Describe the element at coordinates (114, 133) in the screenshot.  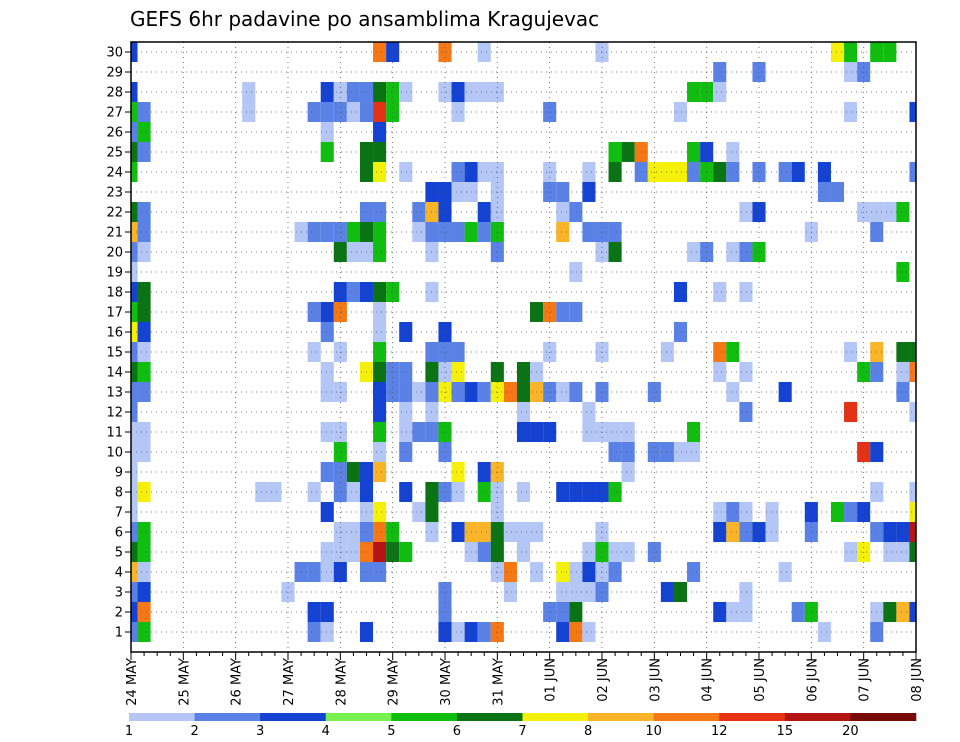
I see `y-tick-label: 26` at that location.